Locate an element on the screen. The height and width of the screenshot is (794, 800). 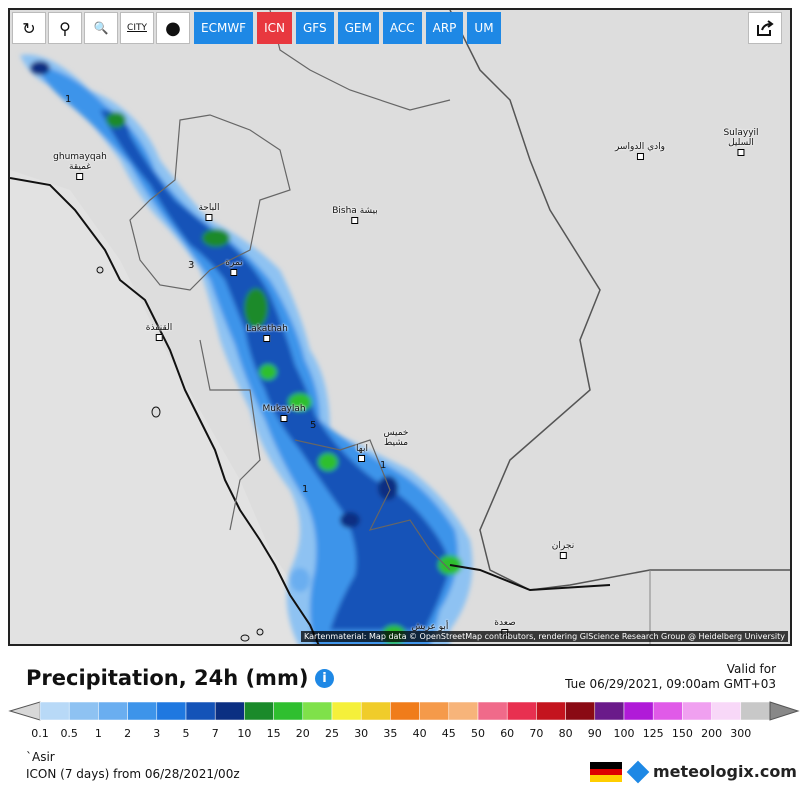
city-khamis-mushait: خميس مشيط is located at coordinates (396, 438).